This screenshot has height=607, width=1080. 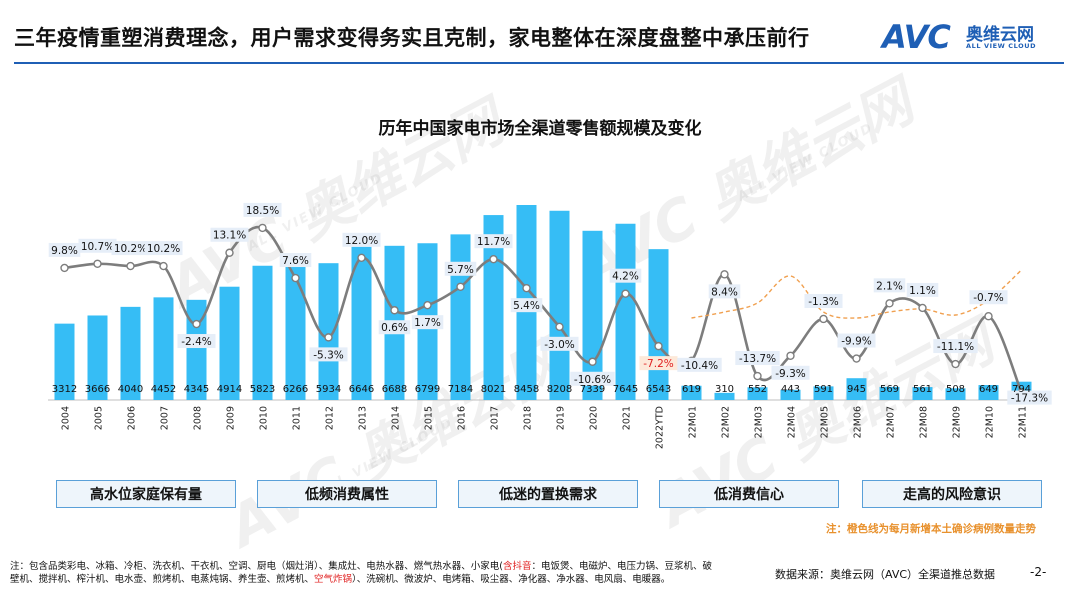 I want to click on growth-label: 8.4%, so click(x=724, y=292).